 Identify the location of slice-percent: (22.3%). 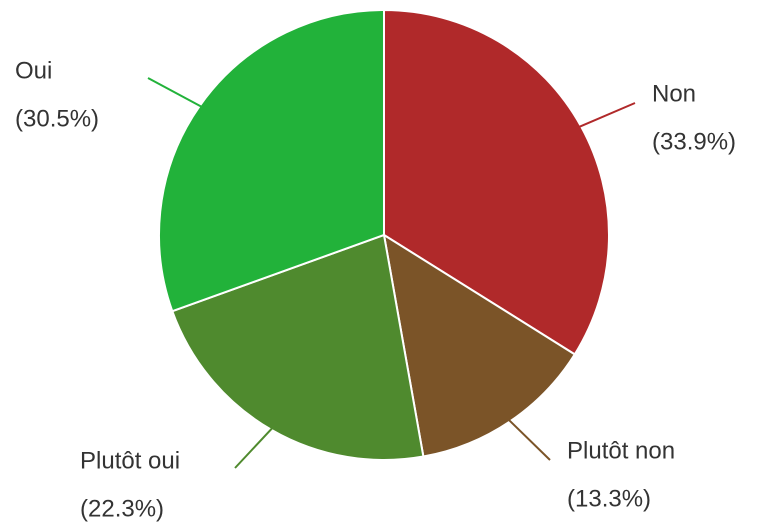
(122, 508).